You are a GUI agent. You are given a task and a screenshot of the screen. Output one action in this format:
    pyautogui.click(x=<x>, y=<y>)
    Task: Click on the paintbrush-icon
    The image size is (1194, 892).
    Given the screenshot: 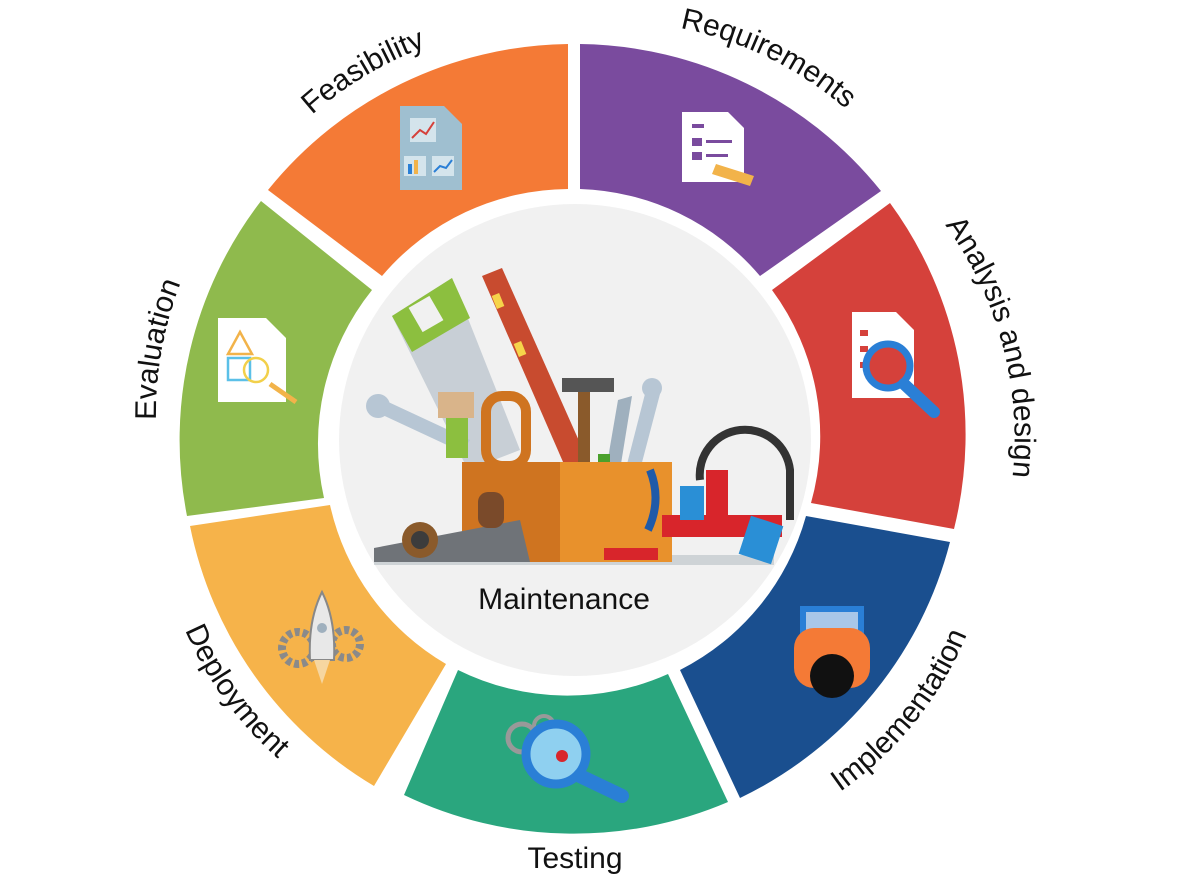 What is the action you would take?
    pyautogui.click(x=456, y=425)
    